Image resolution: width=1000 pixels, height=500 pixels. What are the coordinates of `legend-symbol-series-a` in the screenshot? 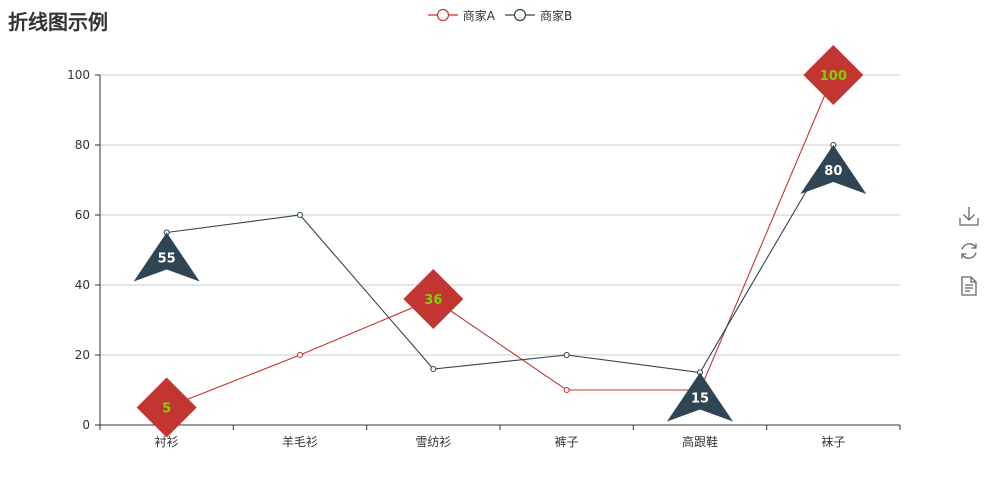 It's located at (442, 15).